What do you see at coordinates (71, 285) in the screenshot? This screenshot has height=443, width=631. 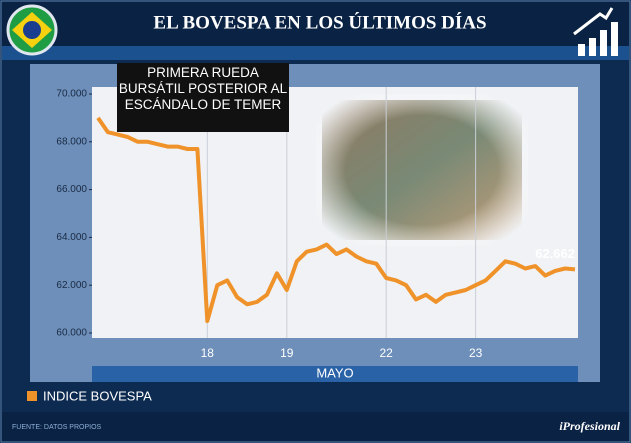 I see `y-tick-label: 62.000` at bounding box center [71, 285].